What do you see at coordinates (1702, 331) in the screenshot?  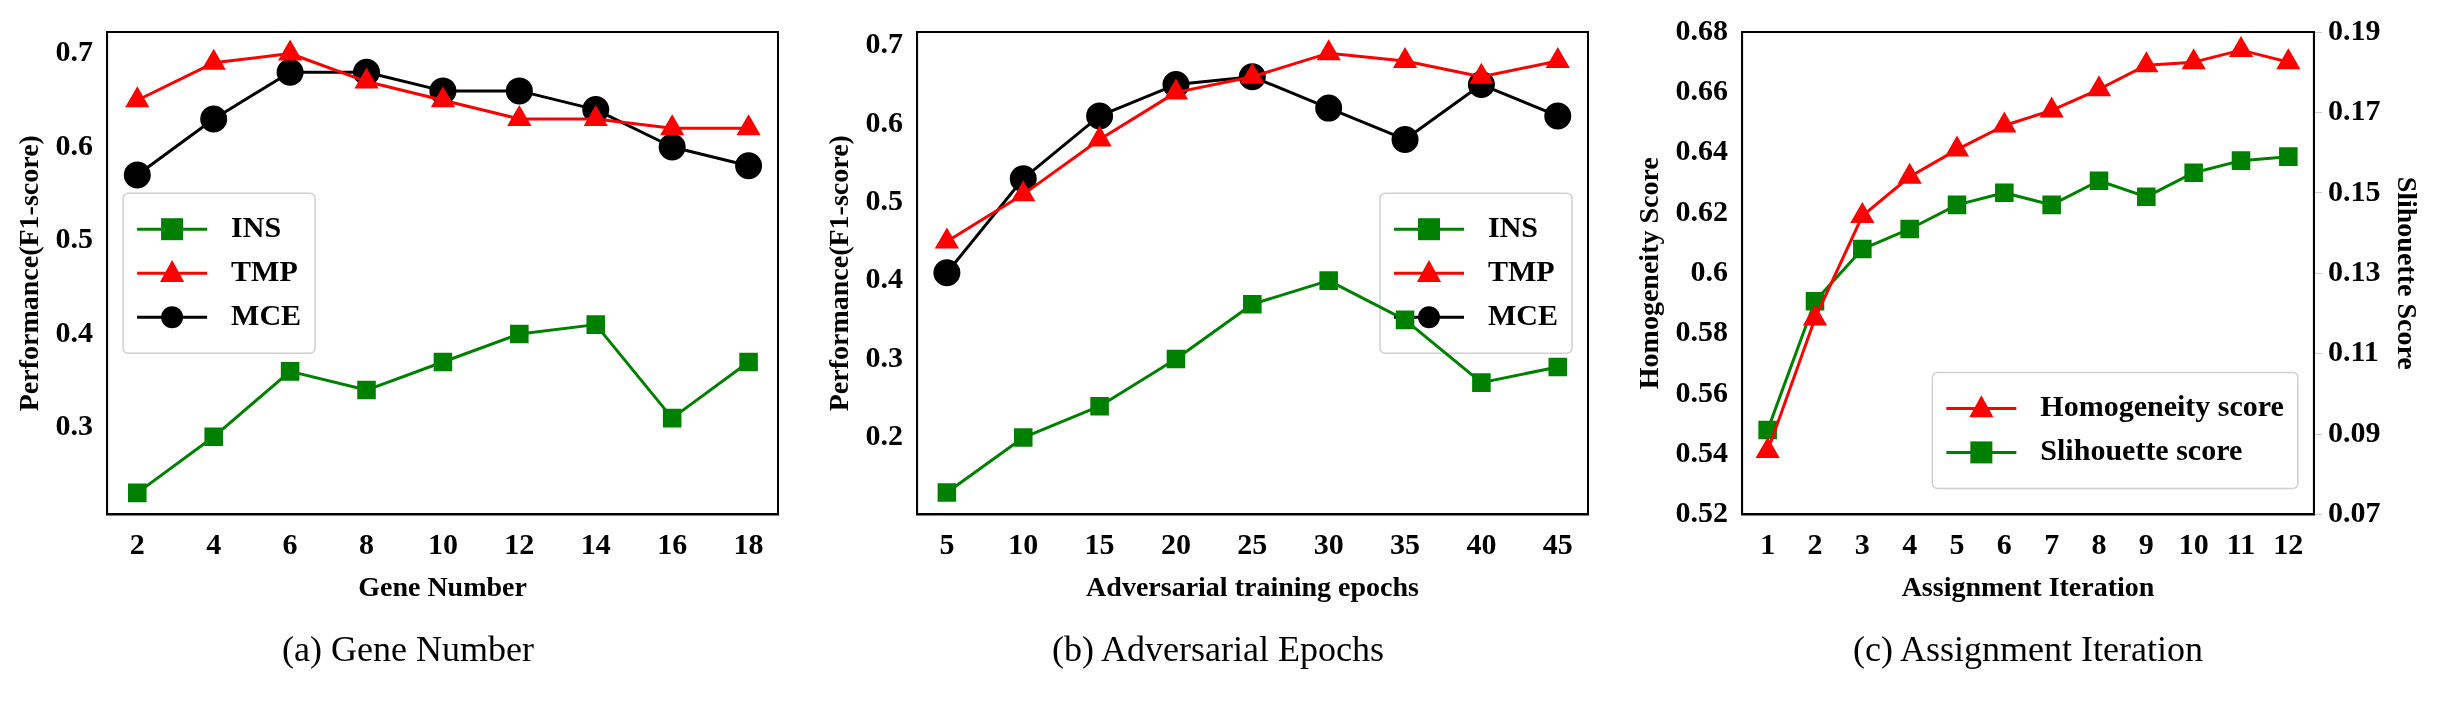 I see `y-tick-label: 0.58` at bounding box center [1702, 331].